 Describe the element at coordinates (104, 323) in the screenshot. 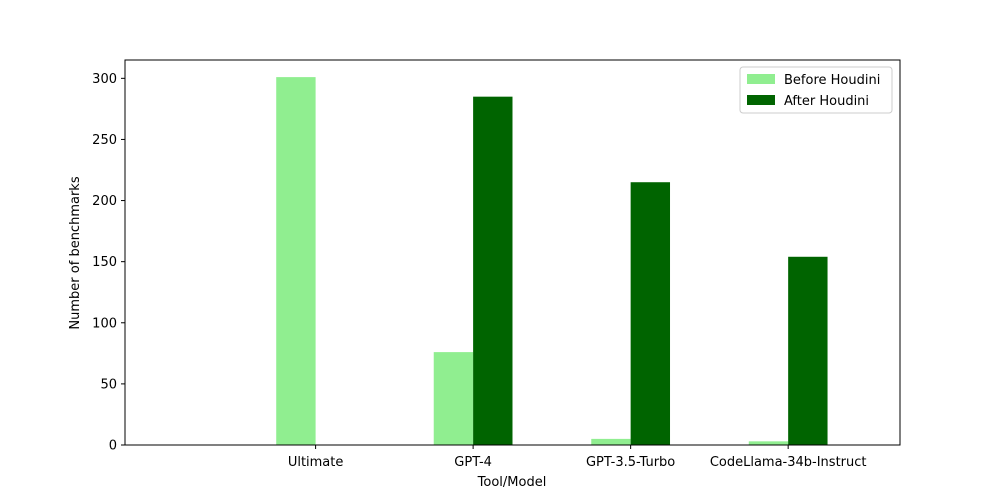

I see `y-tick-label: 100` at that location.